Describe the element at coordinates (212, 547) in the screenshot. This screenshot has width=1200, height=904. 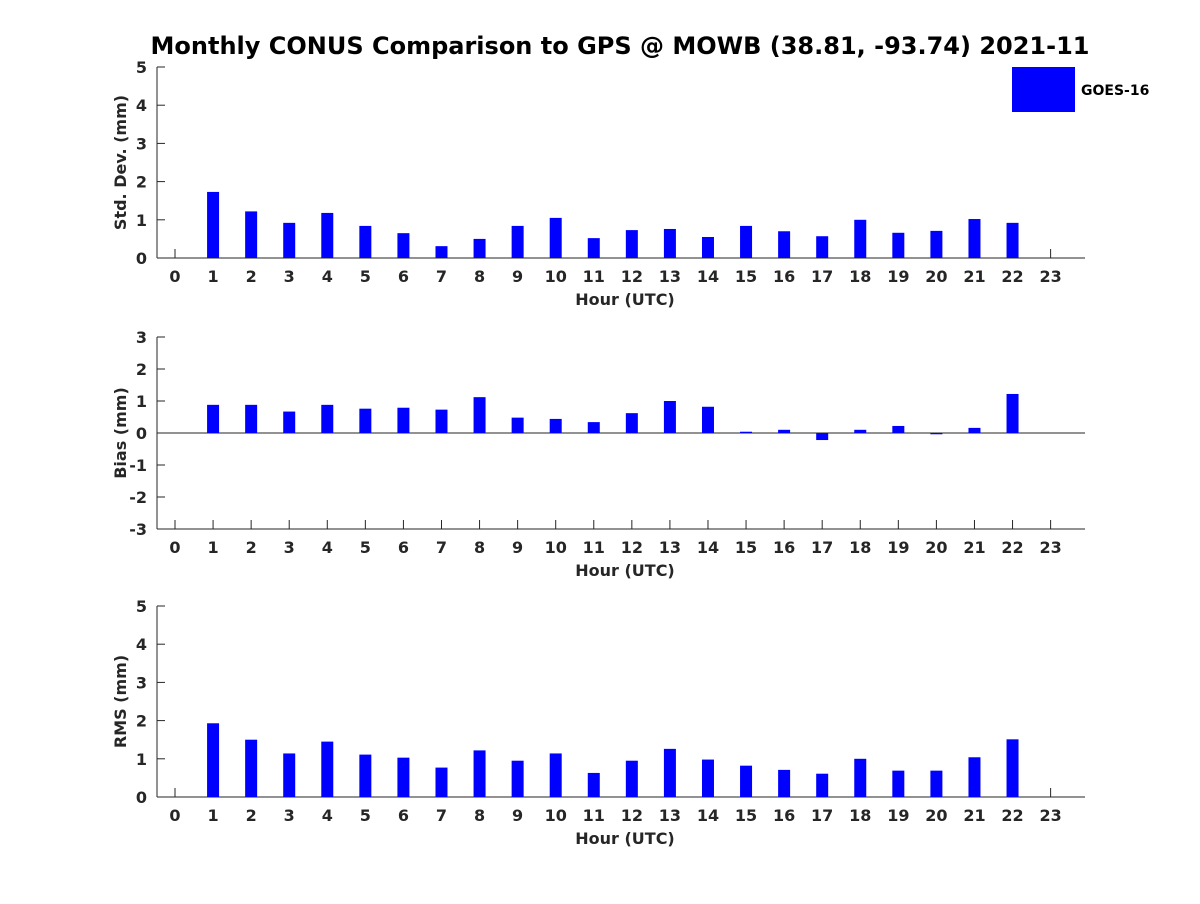
I see `panel-2-xtick-label: 1` at that location.